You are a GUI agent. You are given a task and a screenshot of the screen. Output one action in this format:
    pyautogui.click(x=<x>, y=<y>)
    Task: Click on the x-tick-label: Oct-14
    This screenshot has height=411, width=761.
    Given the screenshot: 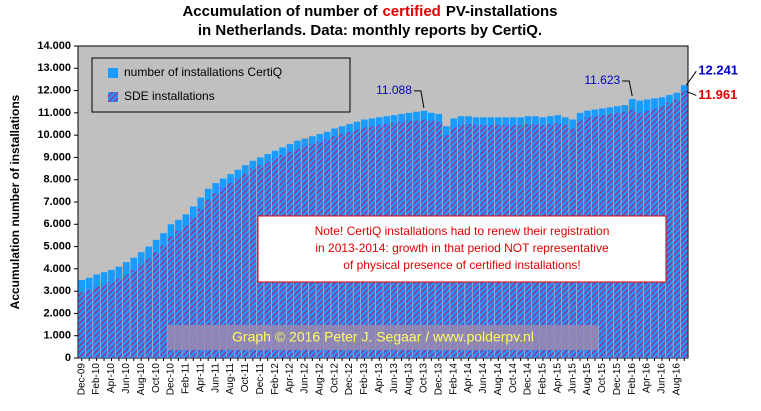 What is the action you would take?
    pyautogui.click(x=513, y=378)
    